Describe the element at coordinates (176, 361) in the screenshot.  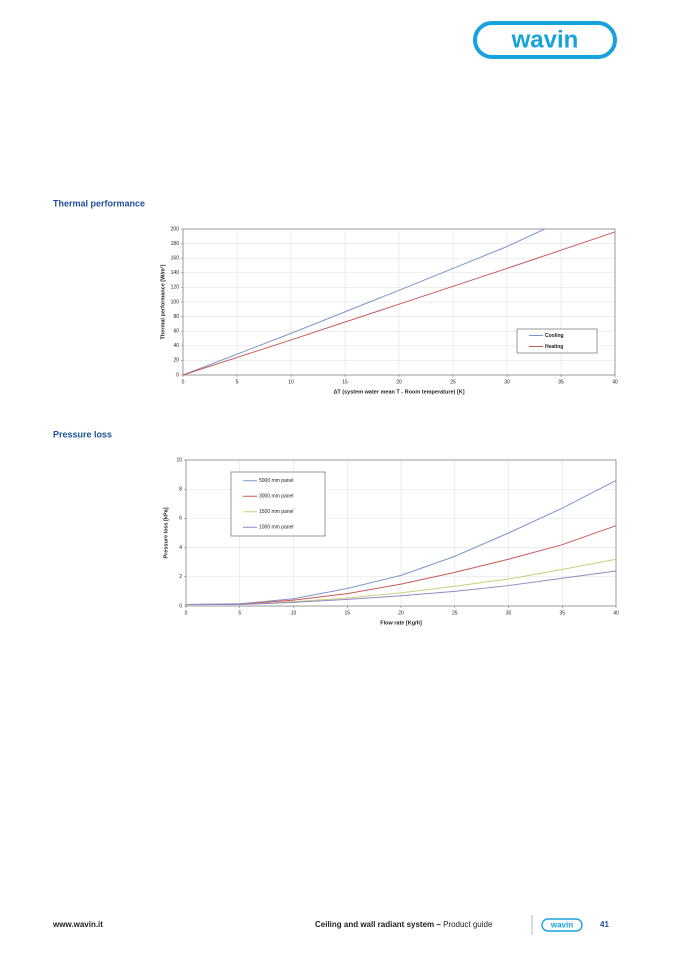
I see `y-tick-label: 20` at that location.